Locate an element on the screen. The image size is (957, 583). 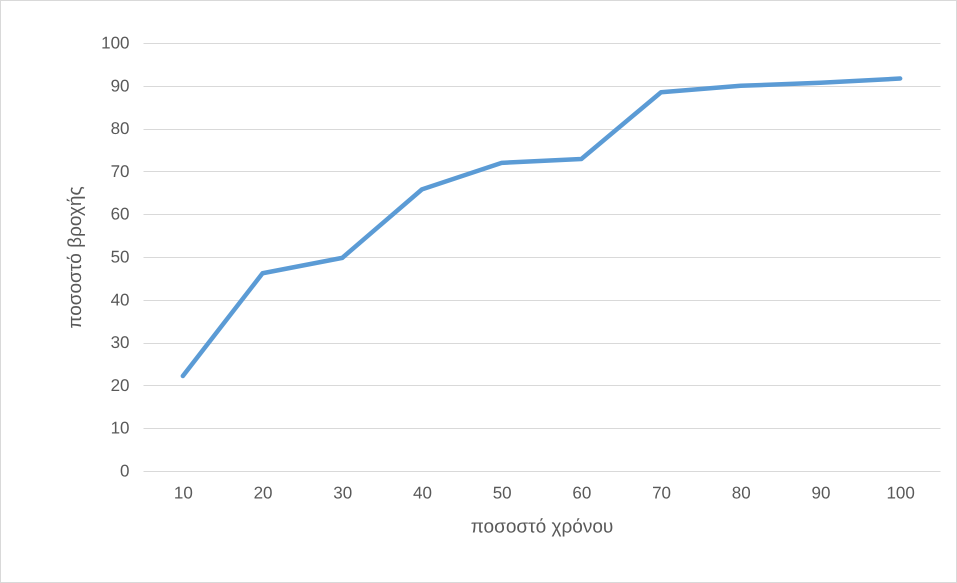
y-tick-label: 10 is located at coordinates (120, 428).